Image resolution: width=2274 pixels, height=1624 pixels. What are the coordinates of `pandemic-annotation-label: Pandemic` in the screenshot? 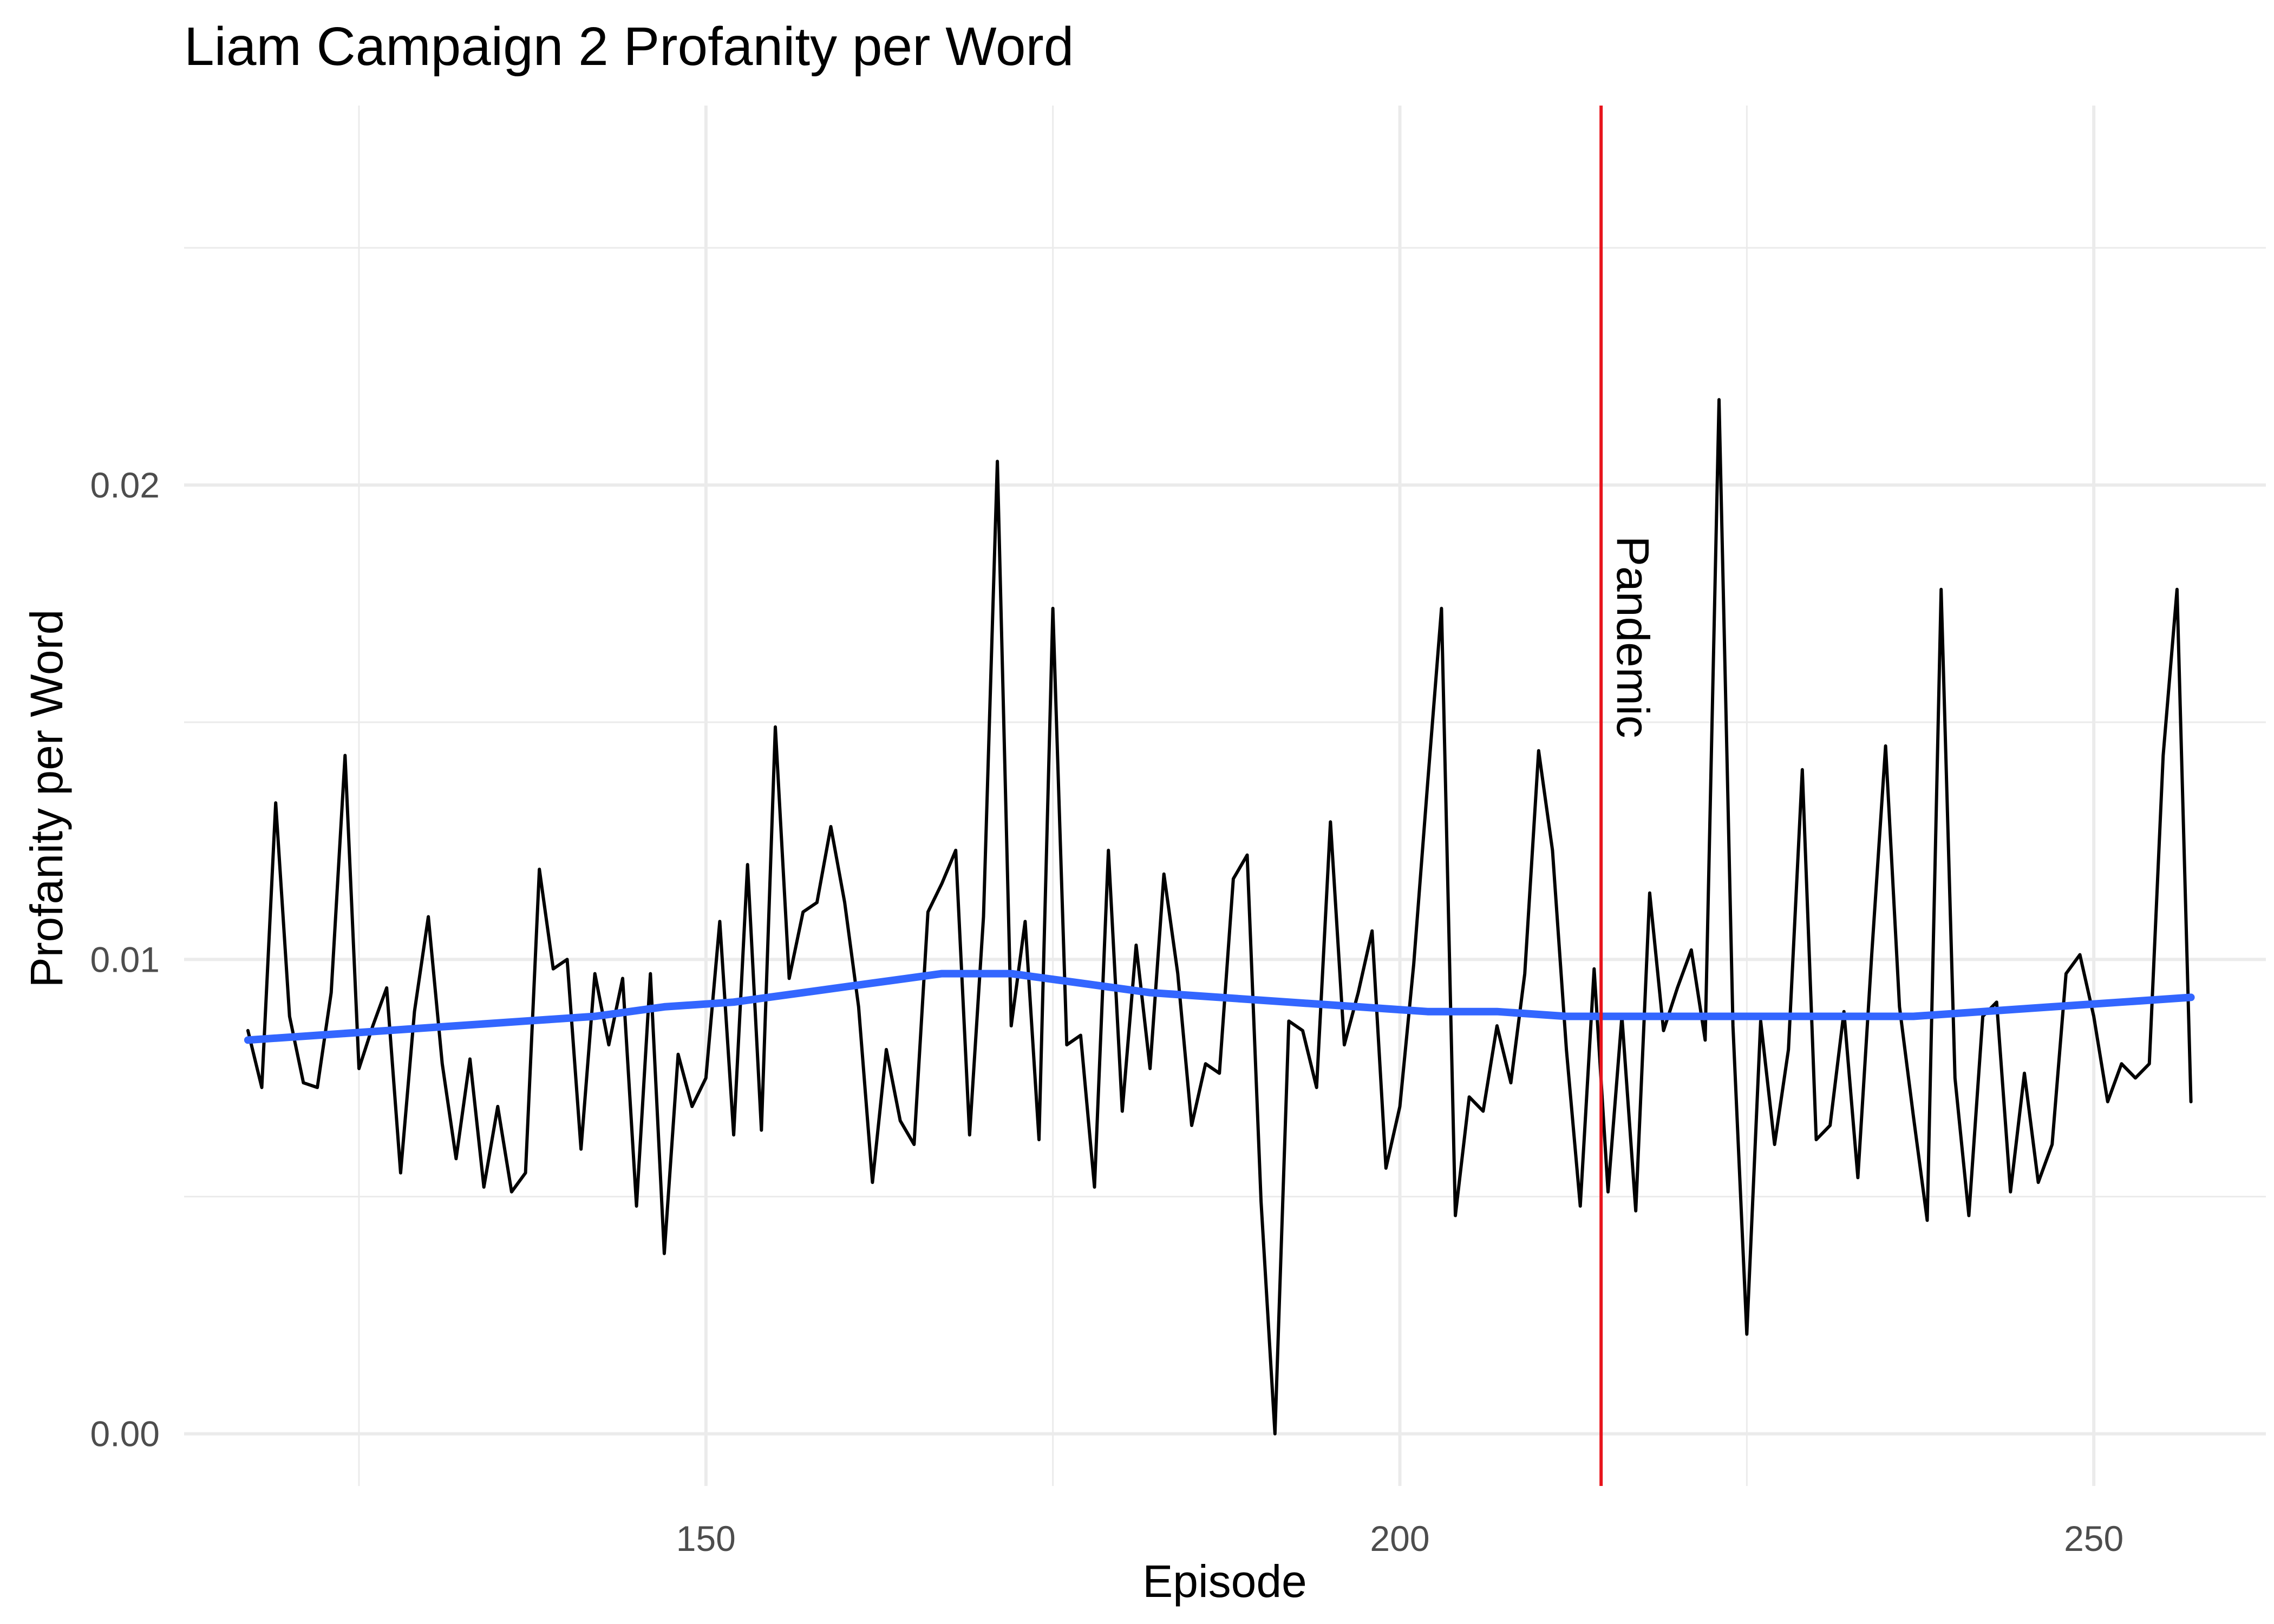 It's located at (1633, 637).